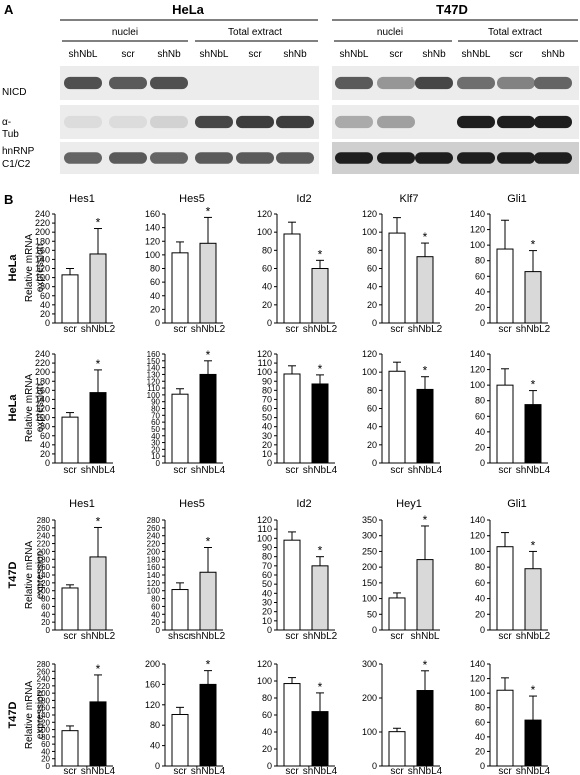  Describe the element at coordinates (44, 567) in the screenshot. I see `y-tick-label: 160` at that location.